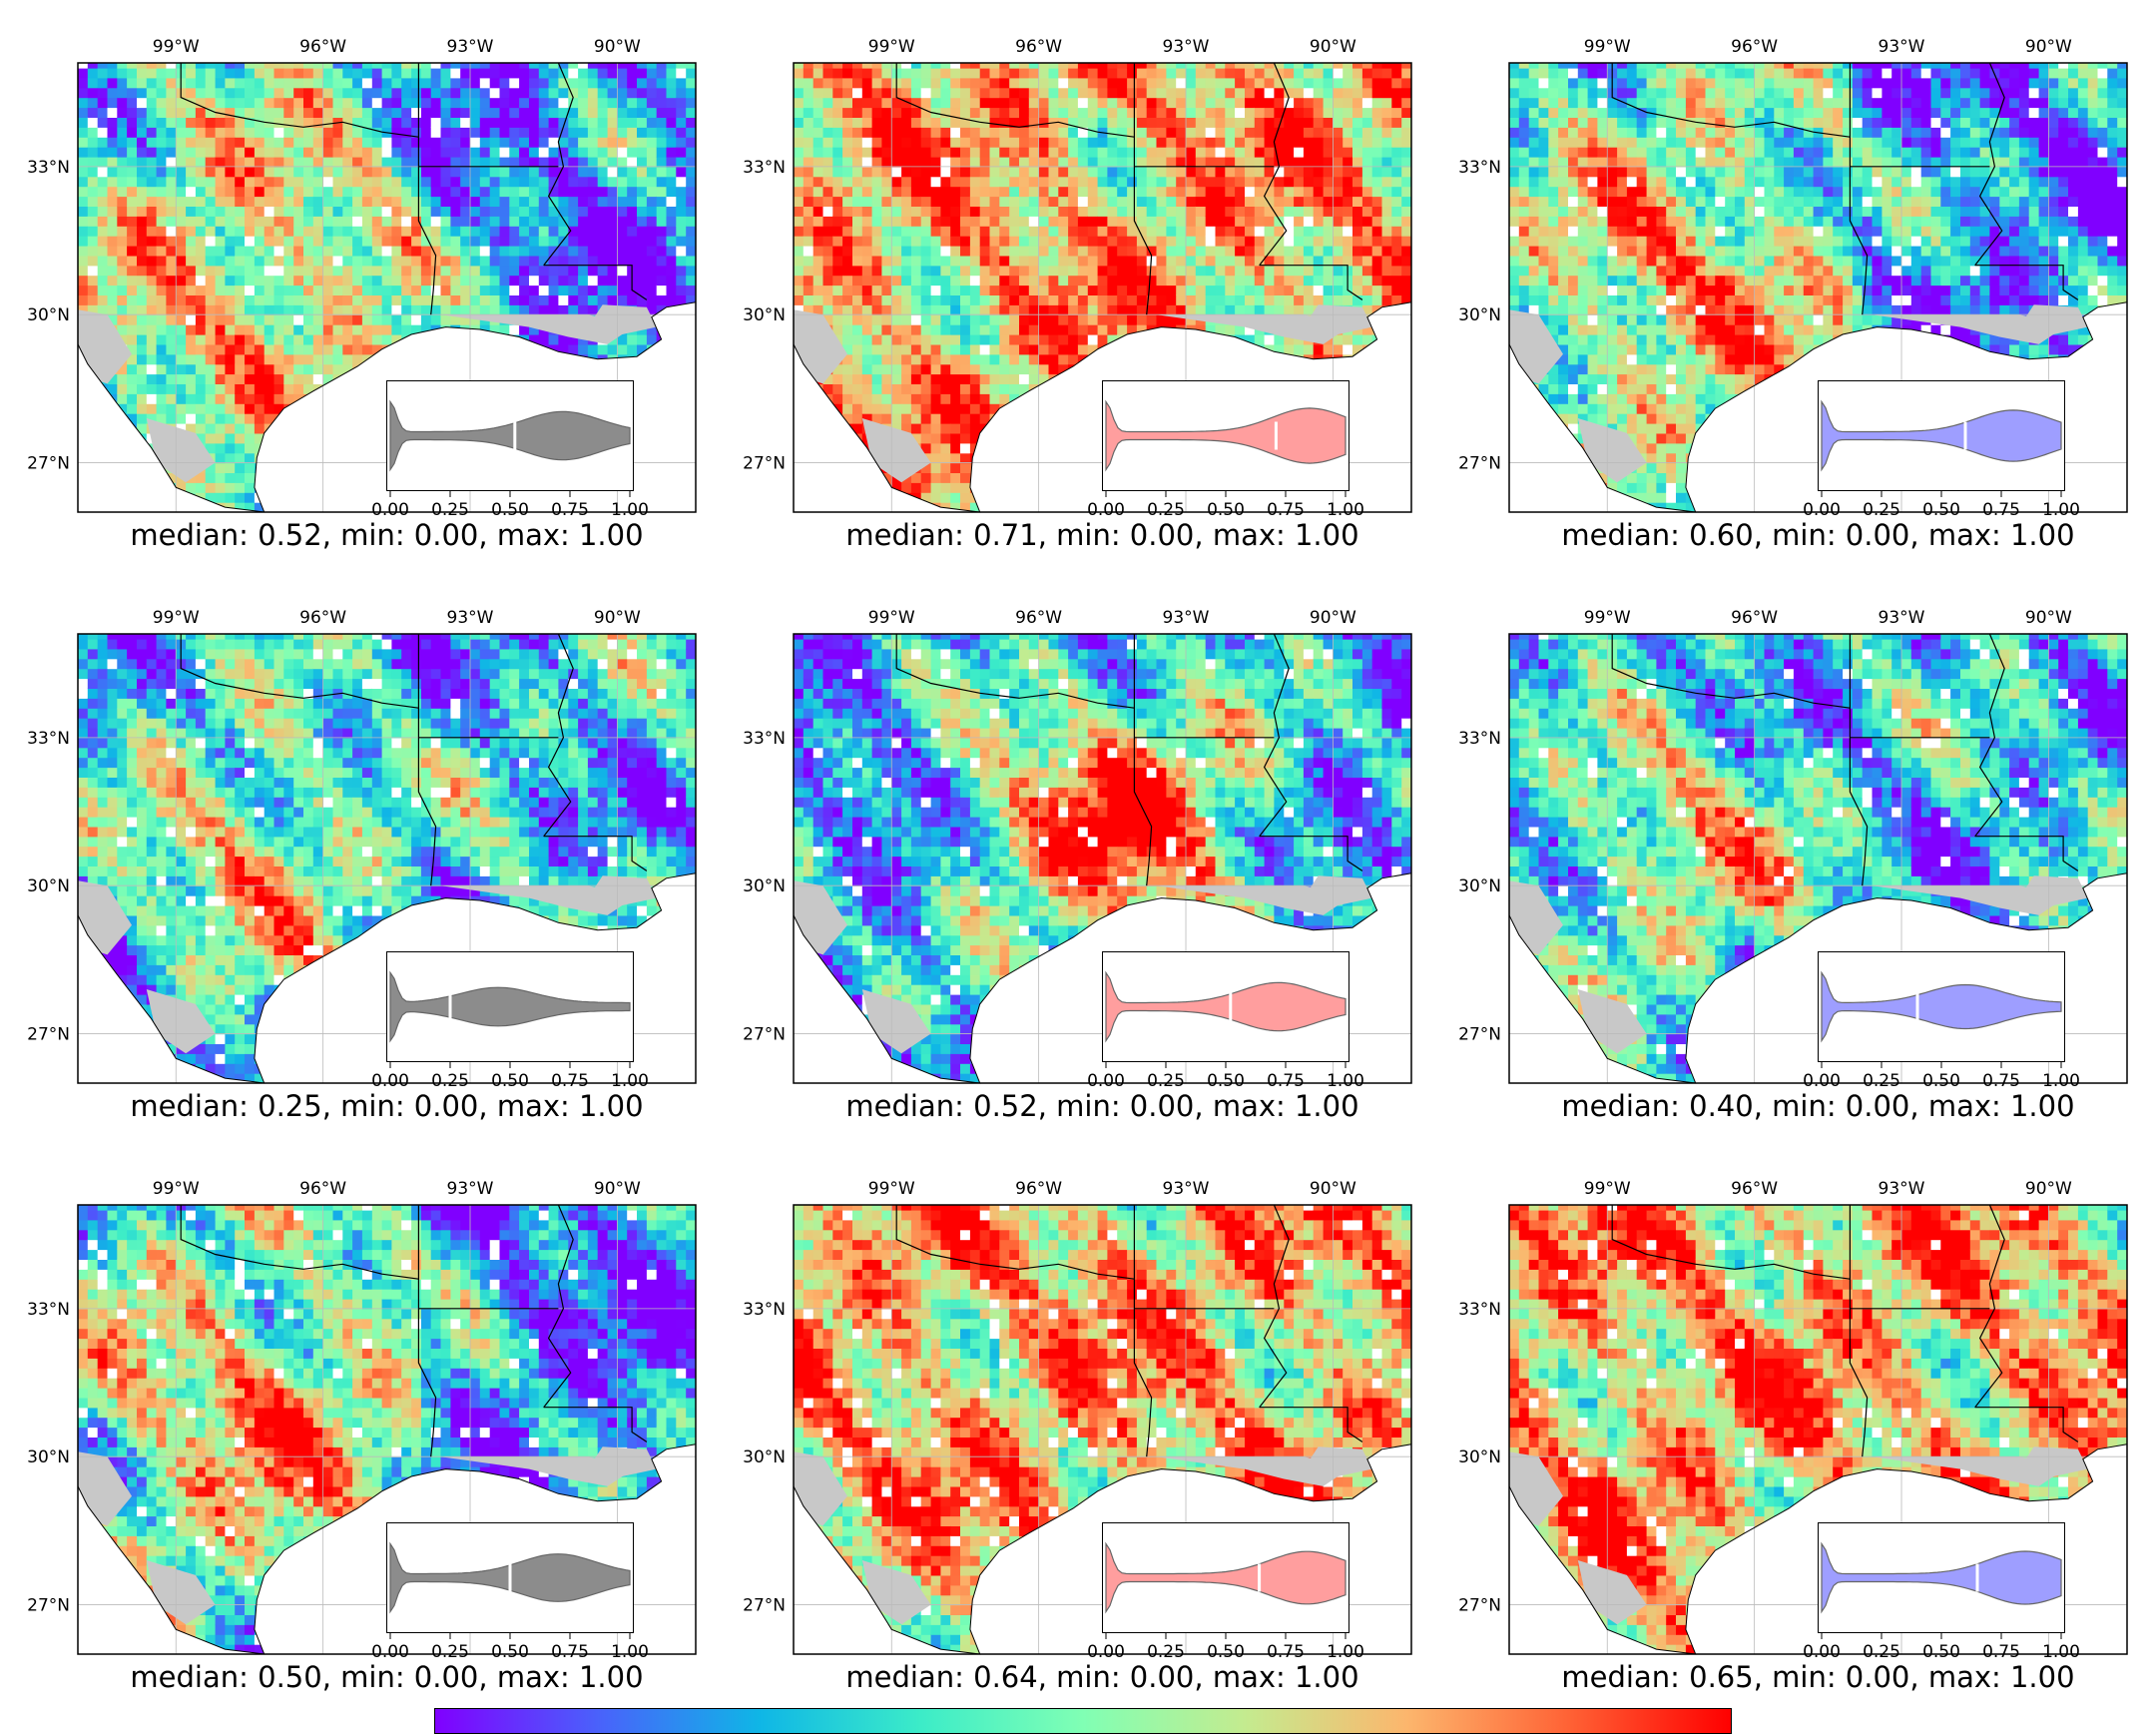 This screenshot has height=1734, width=2156. I want to click on panel-caption: median: 0.60, min: 0.00, max: 1.00, so click(1817, 535).